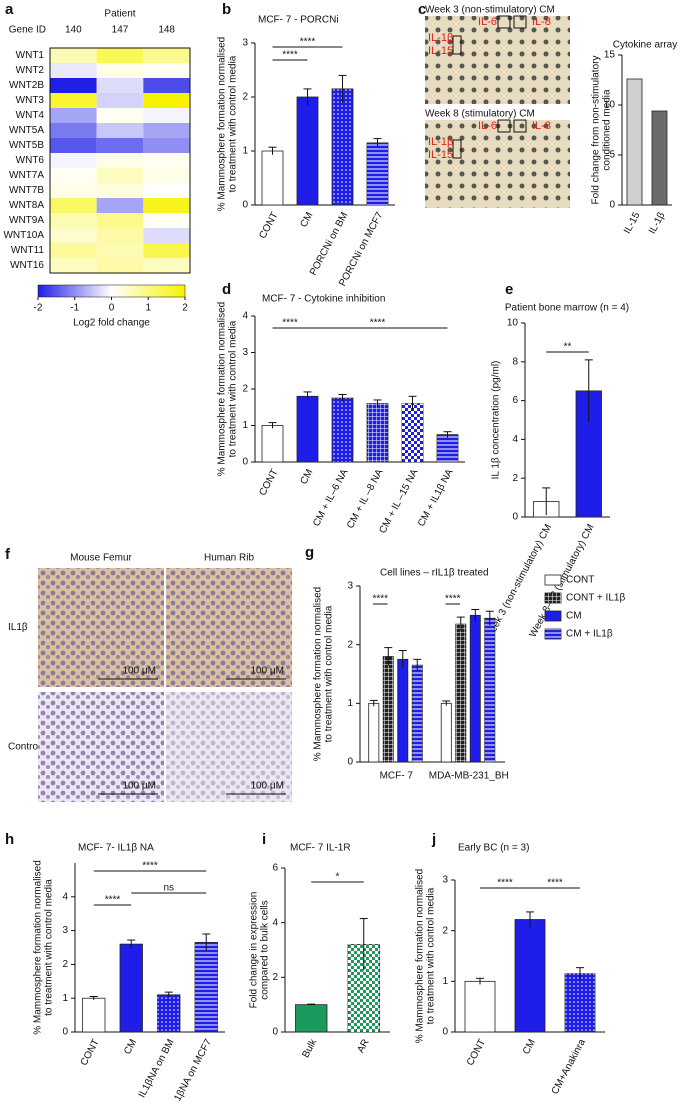 This screenshot has width=685, height=1102. Describe the element at coordinates (480, 114) in the screenshot. I see `blot-title: Week 8 (stimulatory) CM` at that location.